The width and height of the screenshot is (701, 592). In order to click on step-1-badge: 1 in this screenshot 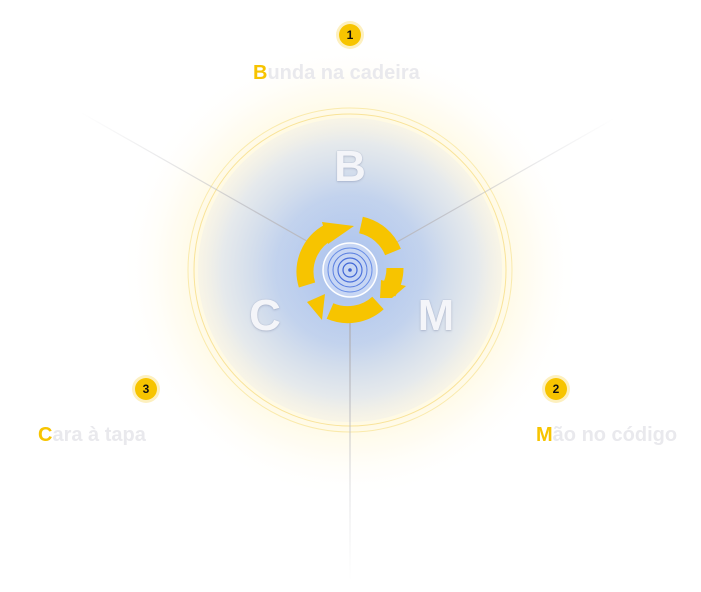, I will do `click(350, 35)`.